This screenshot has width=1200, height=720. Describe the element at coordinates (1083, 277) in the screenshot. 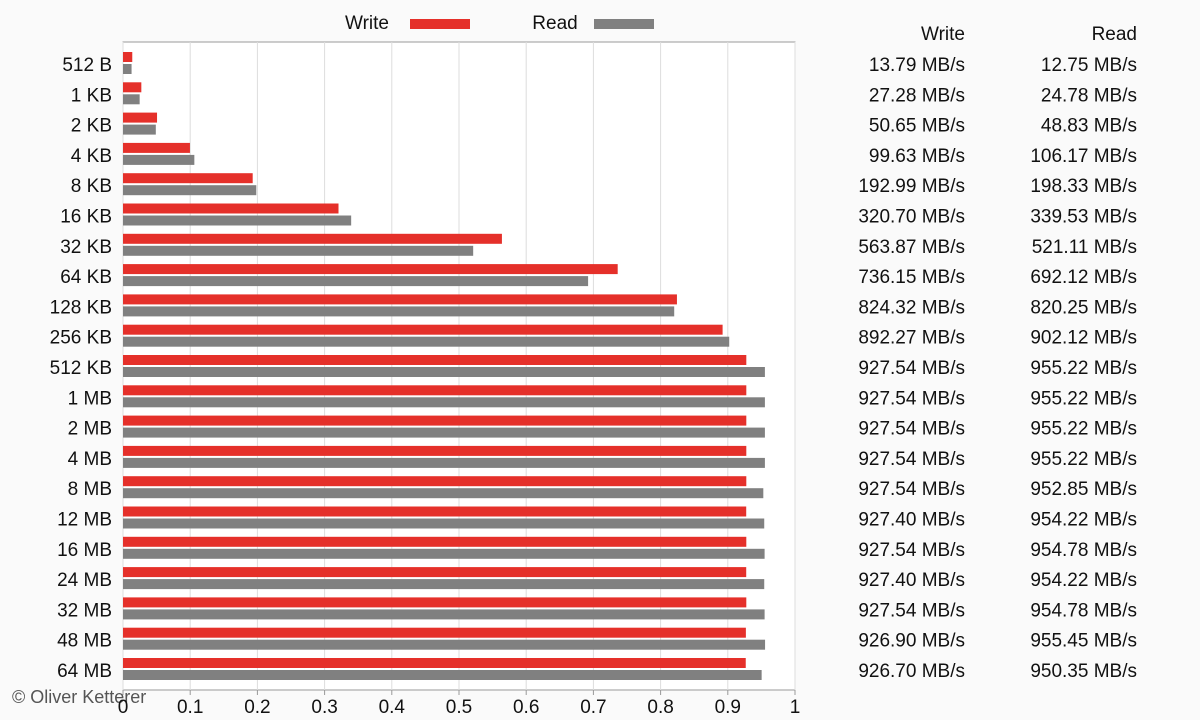

I see `table-value: 692.12 MB/s` at that location.